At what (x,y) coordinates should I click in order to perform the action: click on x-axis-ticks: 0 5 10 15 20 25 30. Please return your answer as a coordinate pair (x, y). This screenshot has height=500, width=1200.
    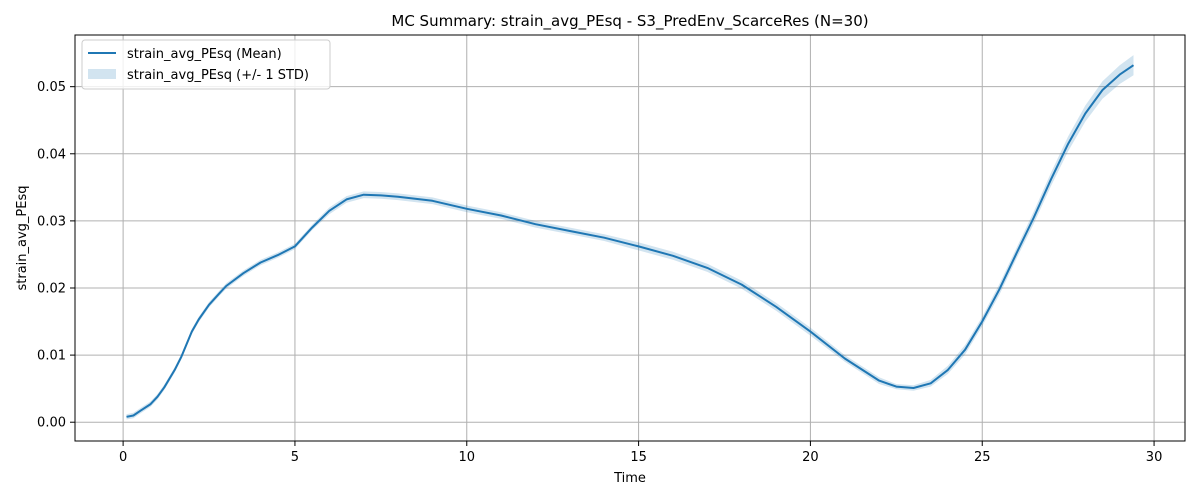
    Looking at the image, I should click on (640, 453).